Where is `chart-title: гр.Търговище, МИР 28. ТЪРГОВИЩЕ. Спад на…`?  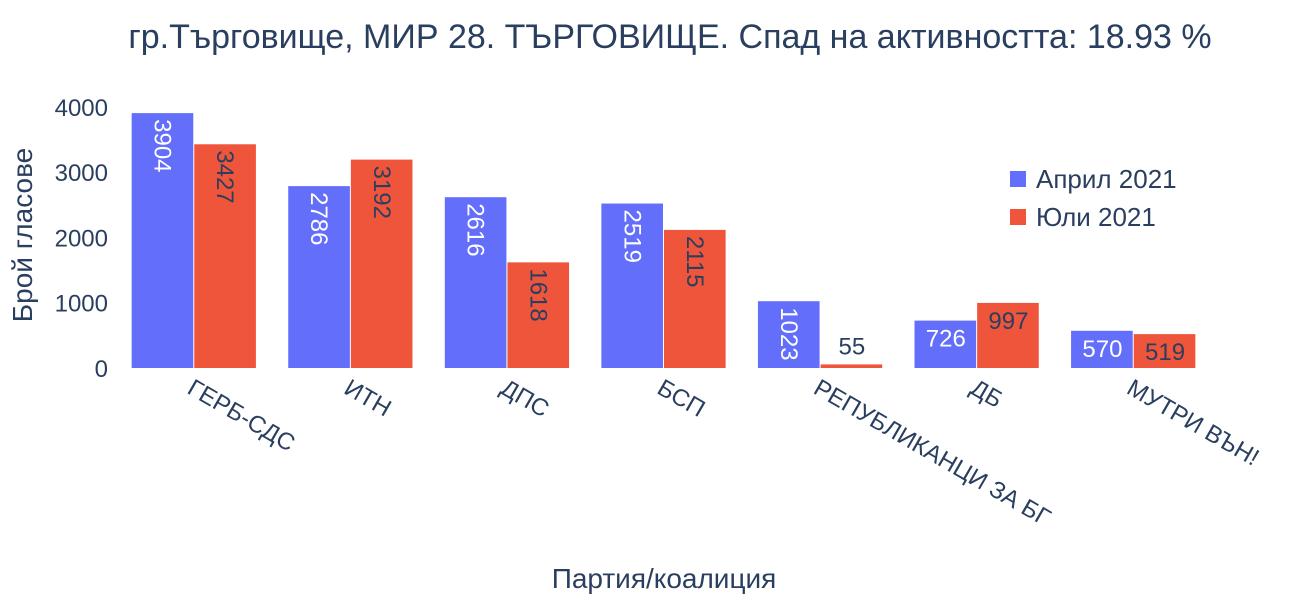
chart-title: гр.Търговище, МИР 28. ТЪРГОВИЩЕ. Спад на… is located at coordinates (669, 37).